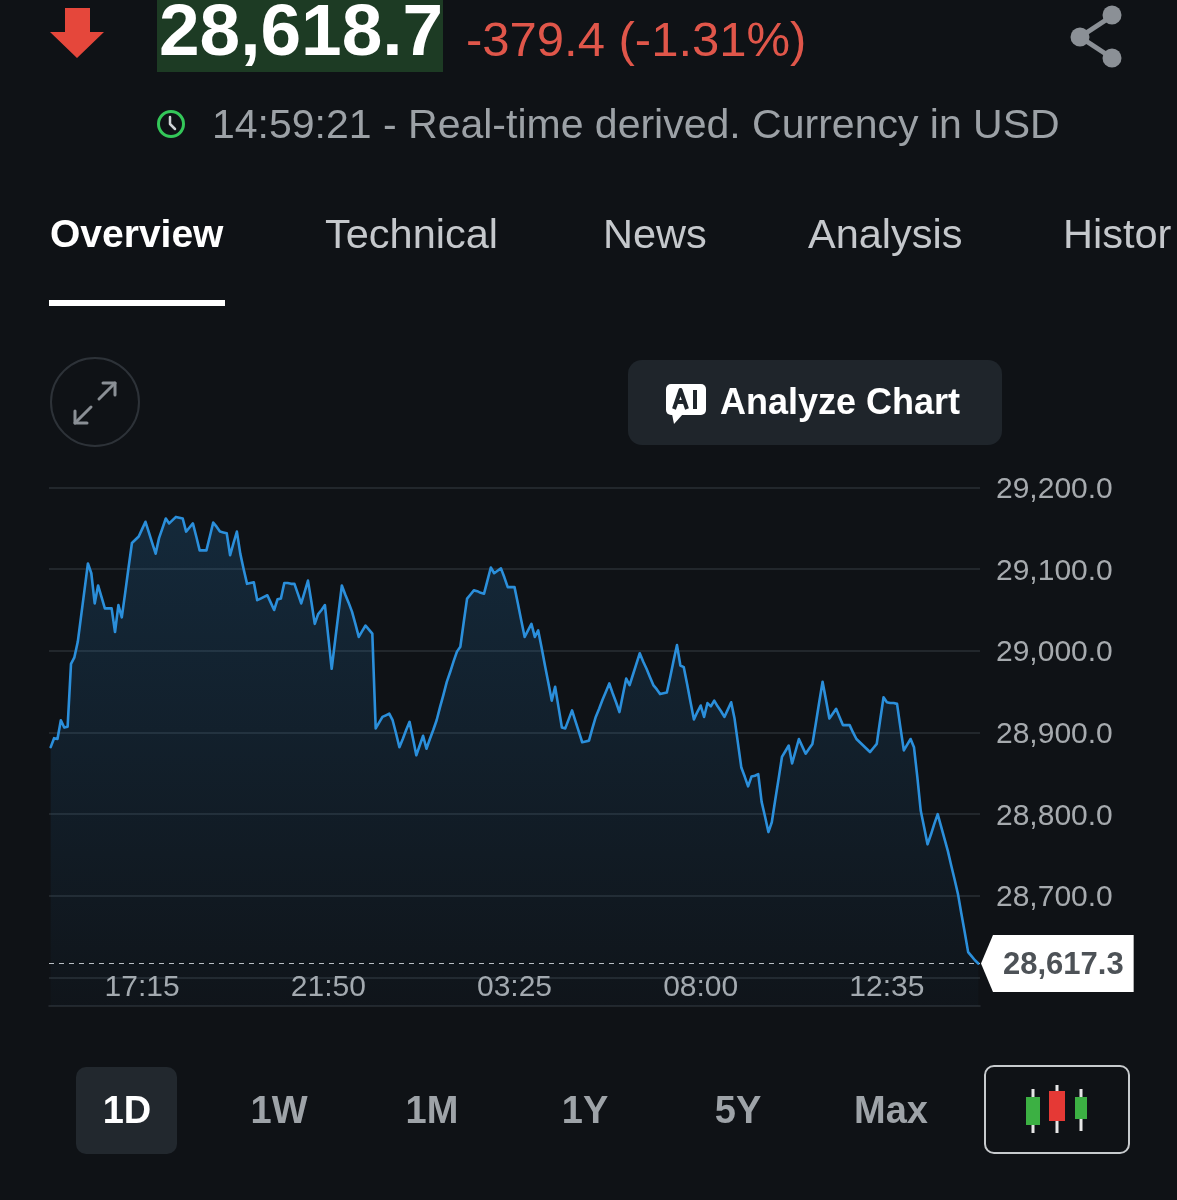 The height and width of the screenshot is (1200, 1177). I want to click on y-tick-label: 29,100.0, so click(1054, 569).